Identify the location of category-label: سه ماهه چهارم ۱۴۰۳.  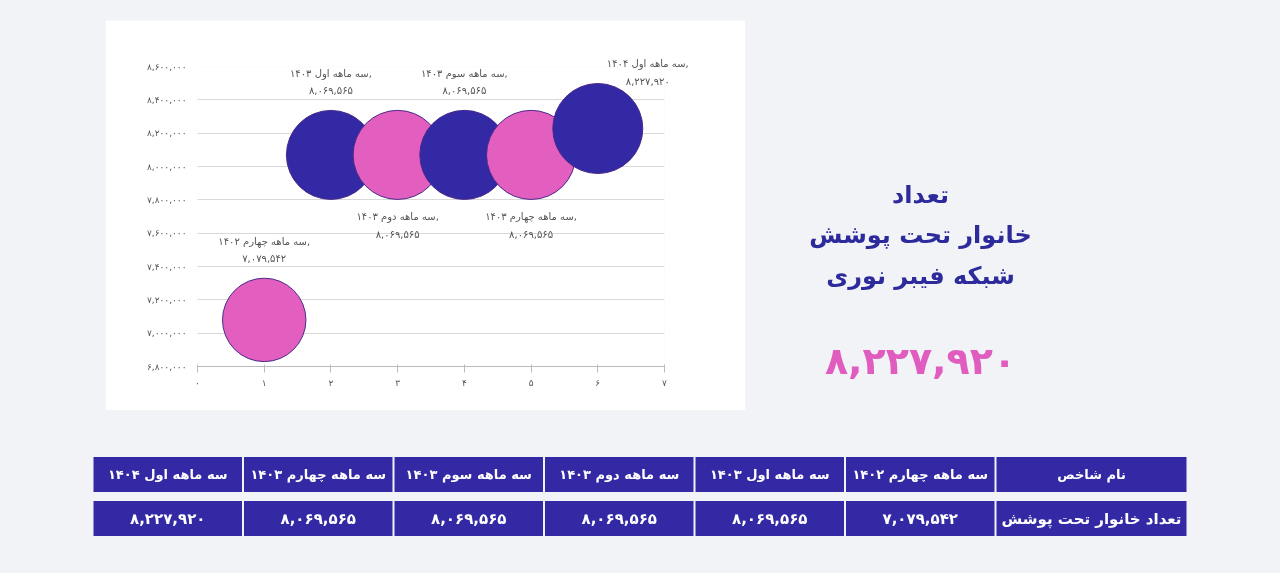
(318, 475).